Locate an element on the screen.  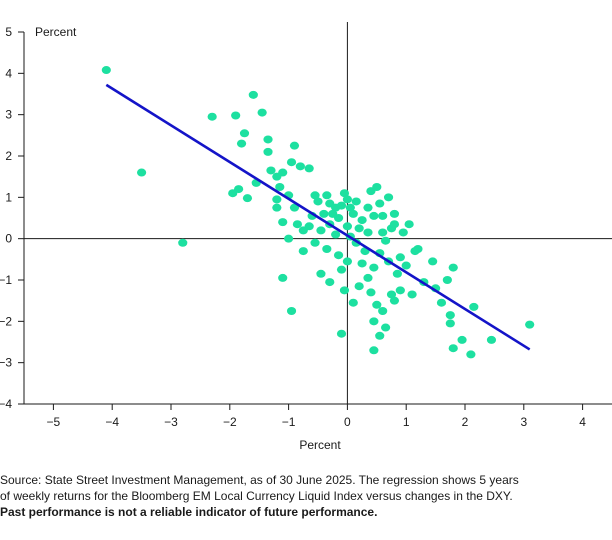
x-tick-label: 4 is located at coordinates (582, 422).